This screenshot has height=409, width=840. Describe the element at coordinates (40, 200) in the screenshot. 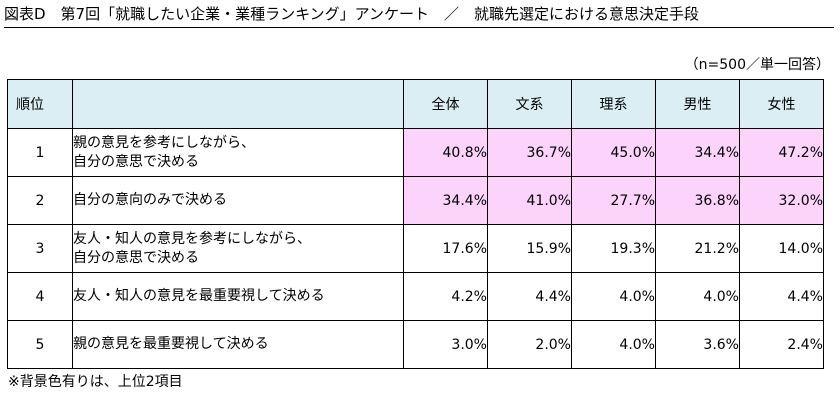

I see `rank-cell: 2` at that location.